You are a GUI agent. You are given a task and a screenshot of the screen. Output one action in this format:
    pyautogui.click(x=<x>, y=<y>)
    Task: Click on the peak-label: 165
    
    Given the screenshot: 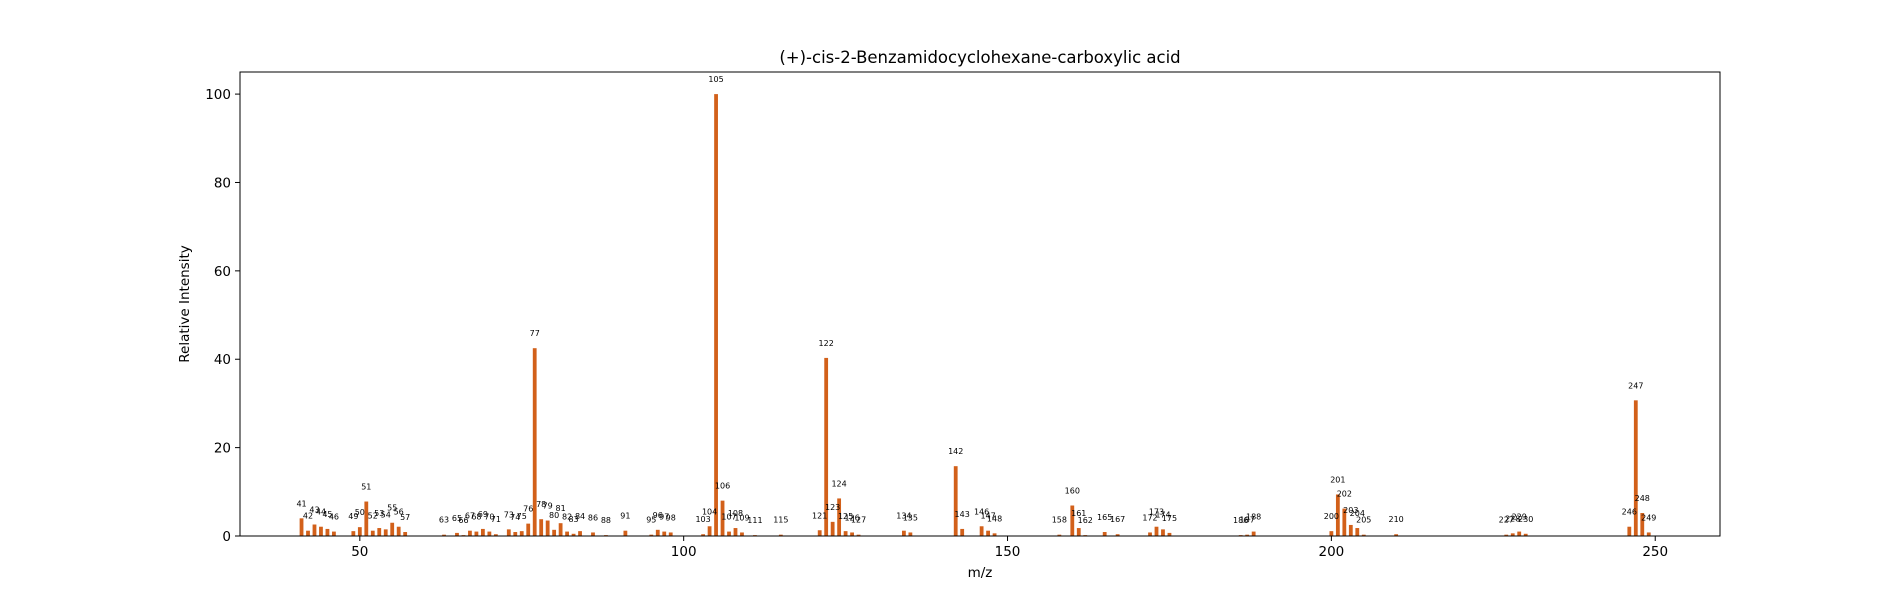 What is the action you would take?
    pyautogui.click(x=1104, y=517)
    